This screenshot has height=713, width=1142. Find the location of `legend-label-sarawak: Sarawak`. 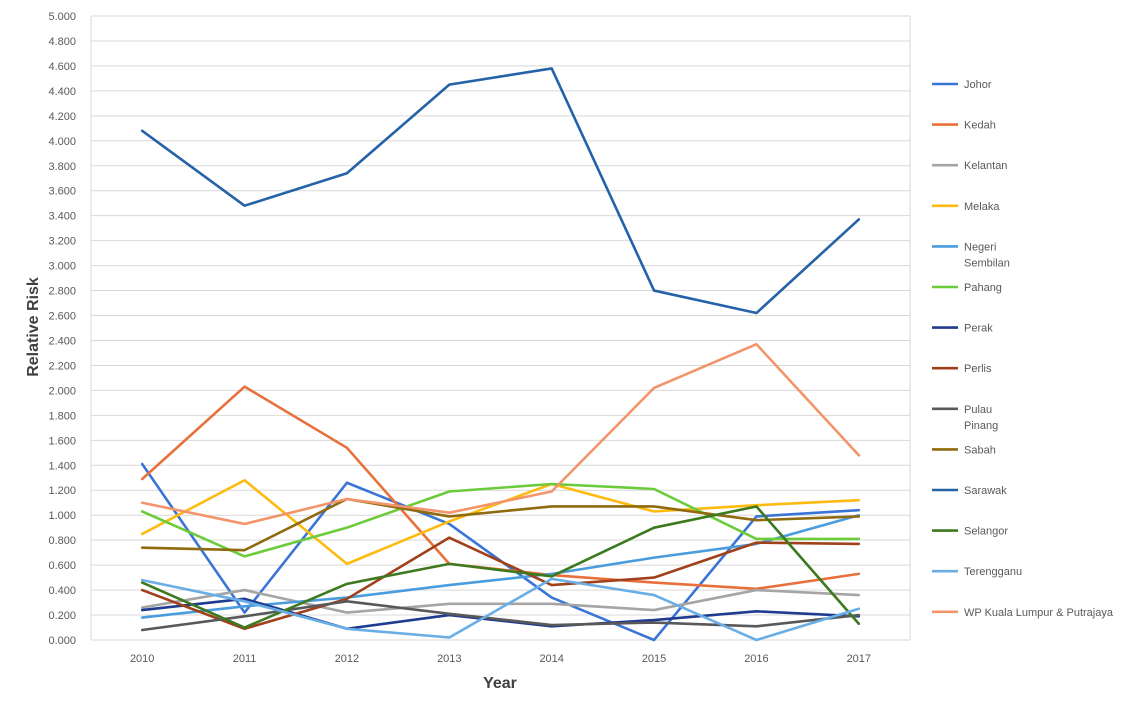

legend-label-sarawak: Sarawak is located at coordinates (985, 491).